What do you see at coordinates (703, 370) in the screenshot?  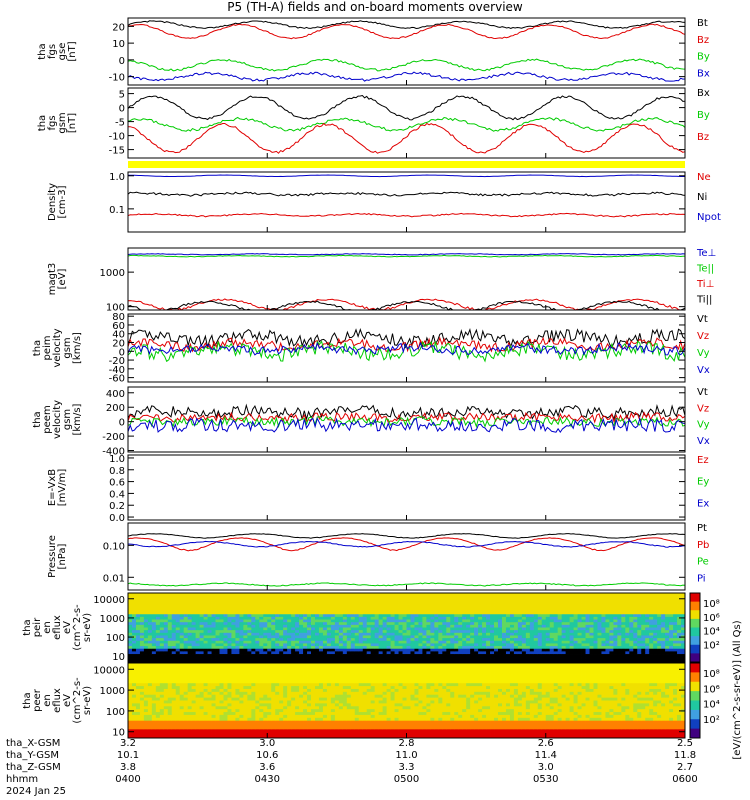 I see `legend-entry-blue: Vx` at bounding box center [703, 370].